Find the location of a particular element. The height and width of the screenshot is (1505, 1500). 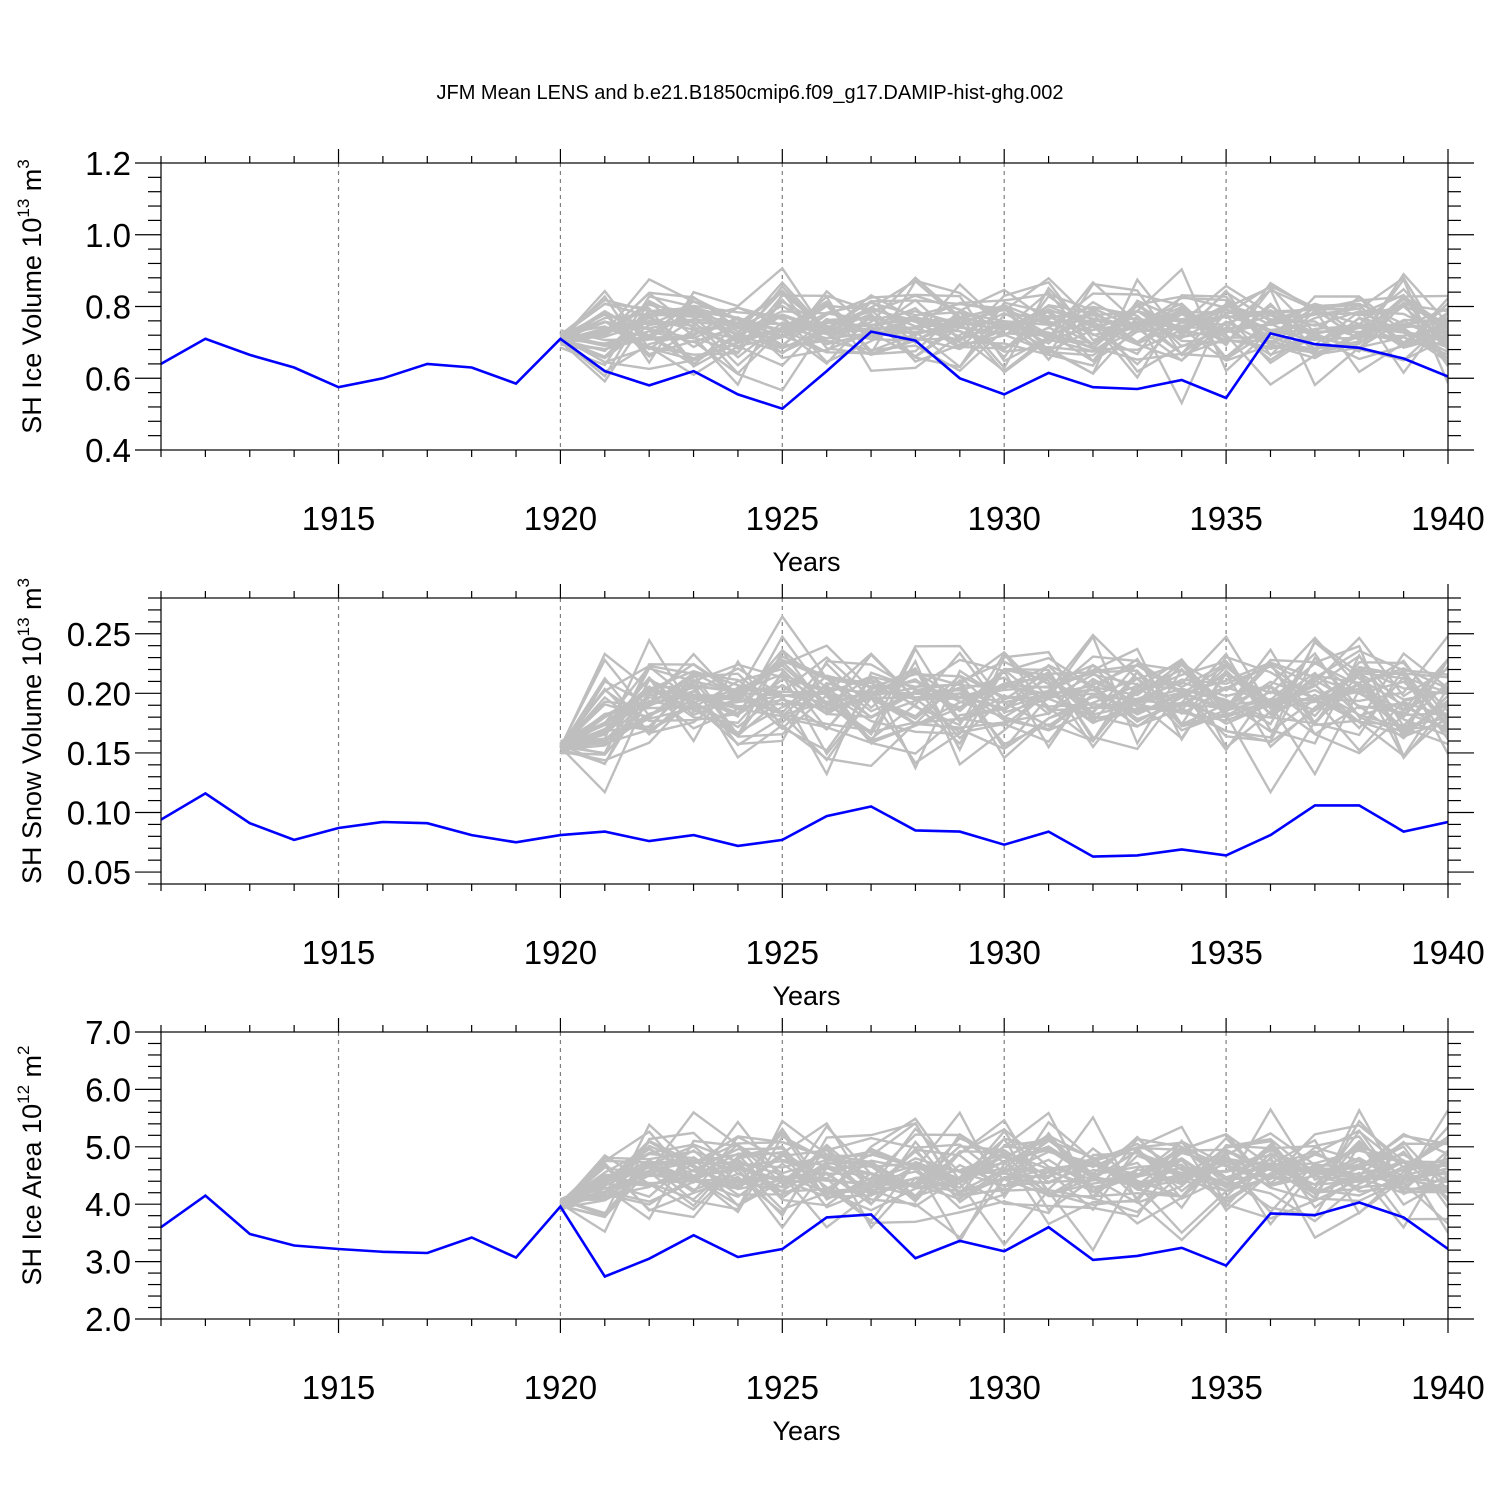

y-axis-title: SH Snow Volume 1013 m3 is located at coordinates (30, 731).